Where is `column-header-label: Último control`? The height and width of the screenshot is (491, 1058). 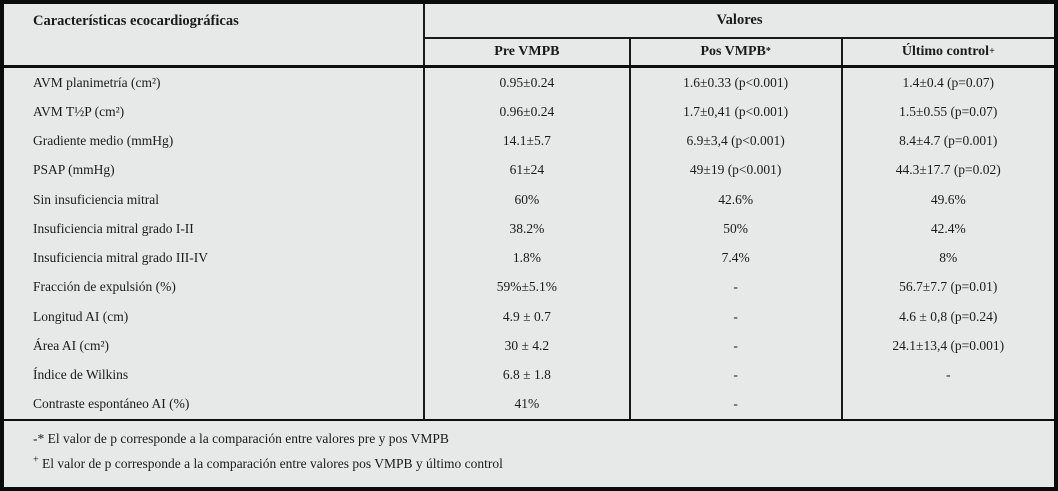
column-header-label: Último control is located at coordinates (945, 51).